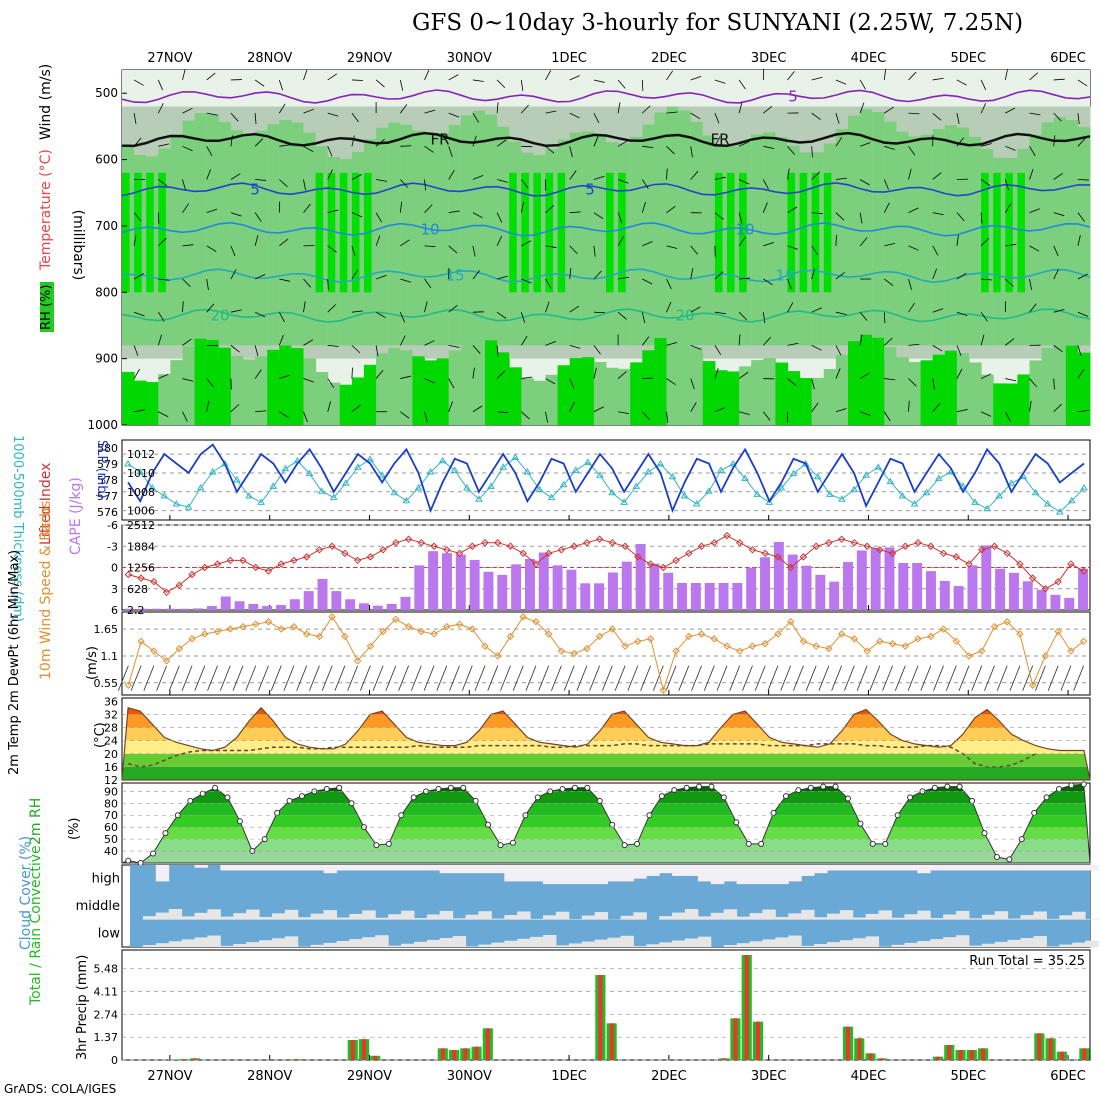 The image size is (1100, 1100). I want to click on wind-axis-label: Wind (m/s), so click(46, 102).